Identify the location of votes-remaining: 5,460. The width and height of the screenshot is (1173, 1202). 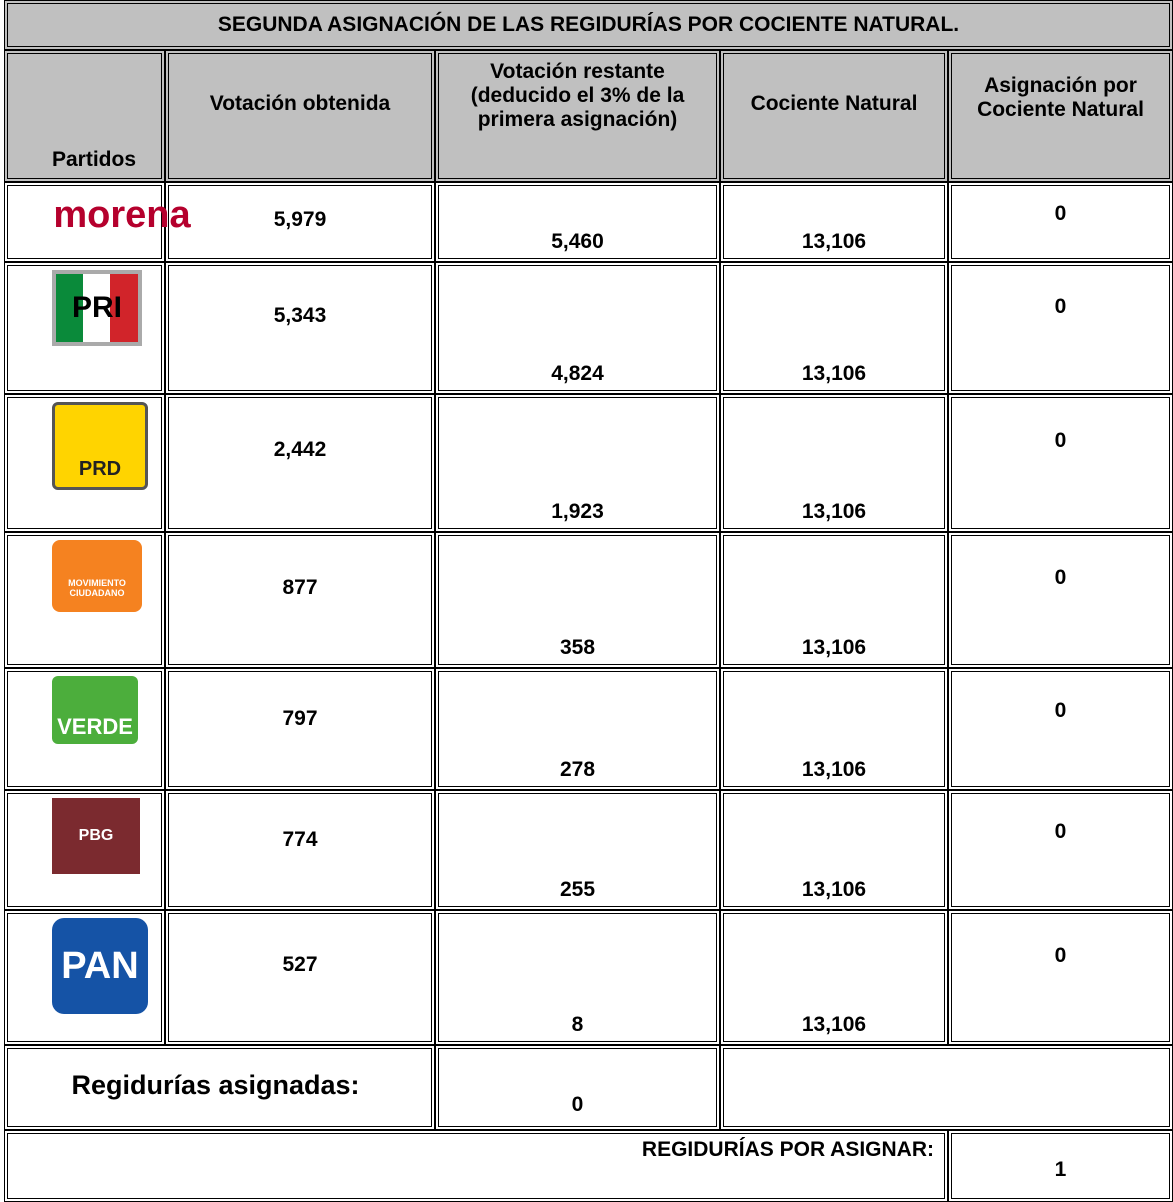
(577, 241).